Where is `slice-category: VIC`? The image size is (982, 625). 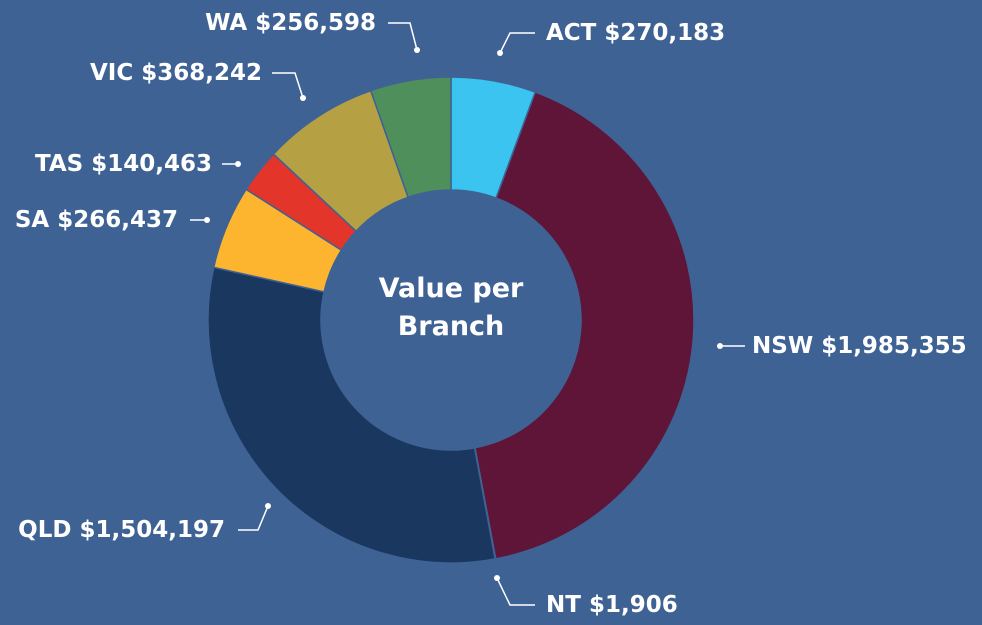
slice-category: VIC is located at coordinates (111, 73).